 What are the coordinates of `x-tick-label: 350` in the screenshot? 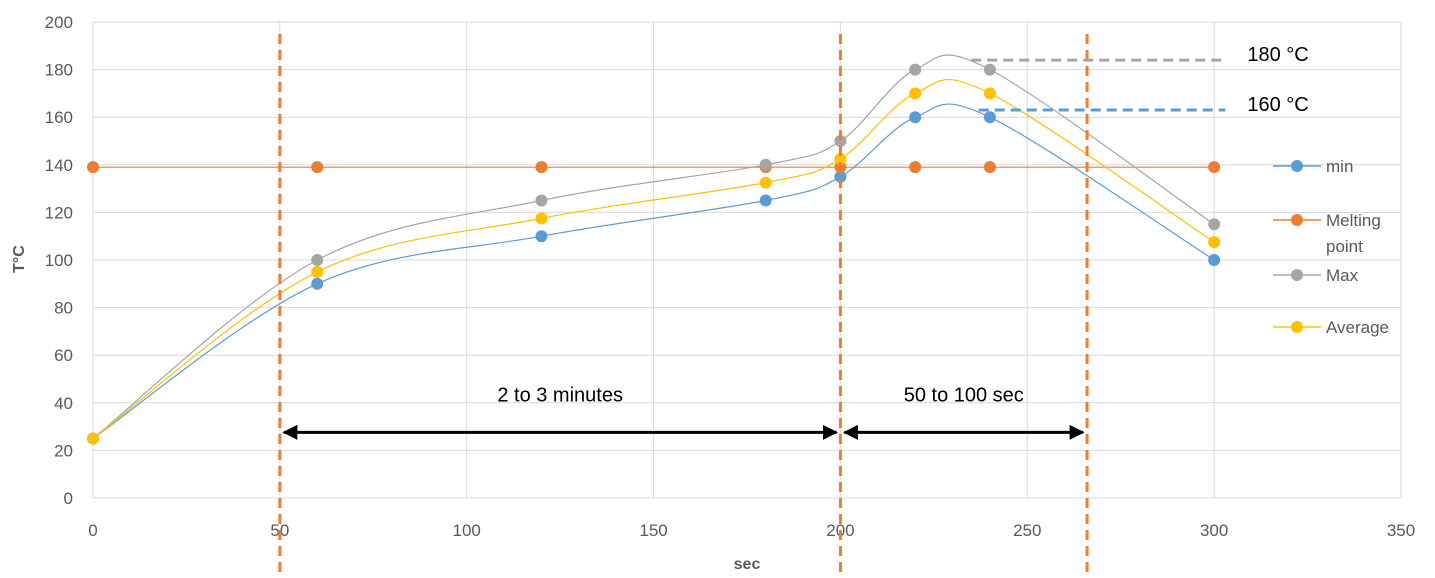 It's located at (1401, 530).